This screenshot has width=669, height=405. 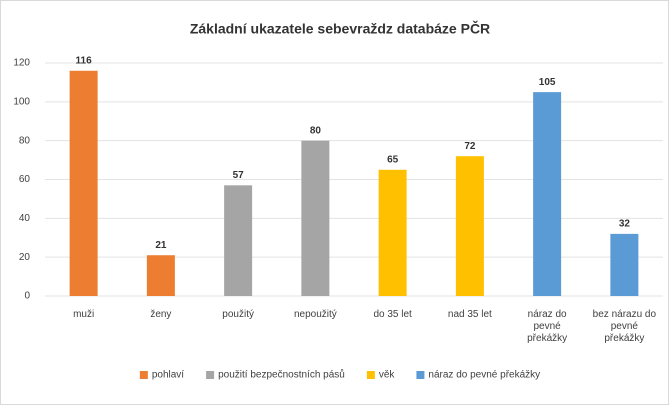 What do you see at coordinates (547, 326) in the screenshot?
I see `x-tick-label: náraz do pevné překážky` at bounding box center [547, 326].